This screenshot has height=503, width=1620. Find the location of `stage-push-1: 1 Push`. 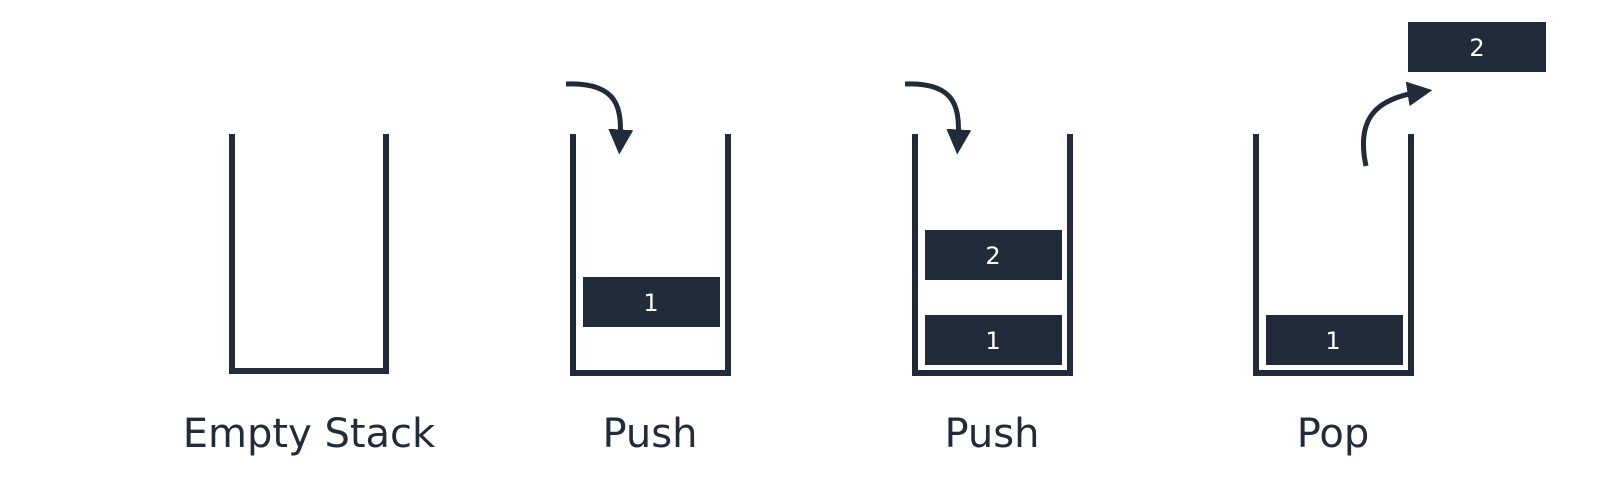

stage-push-1: 1 Push is located at coordinates (648, 269).